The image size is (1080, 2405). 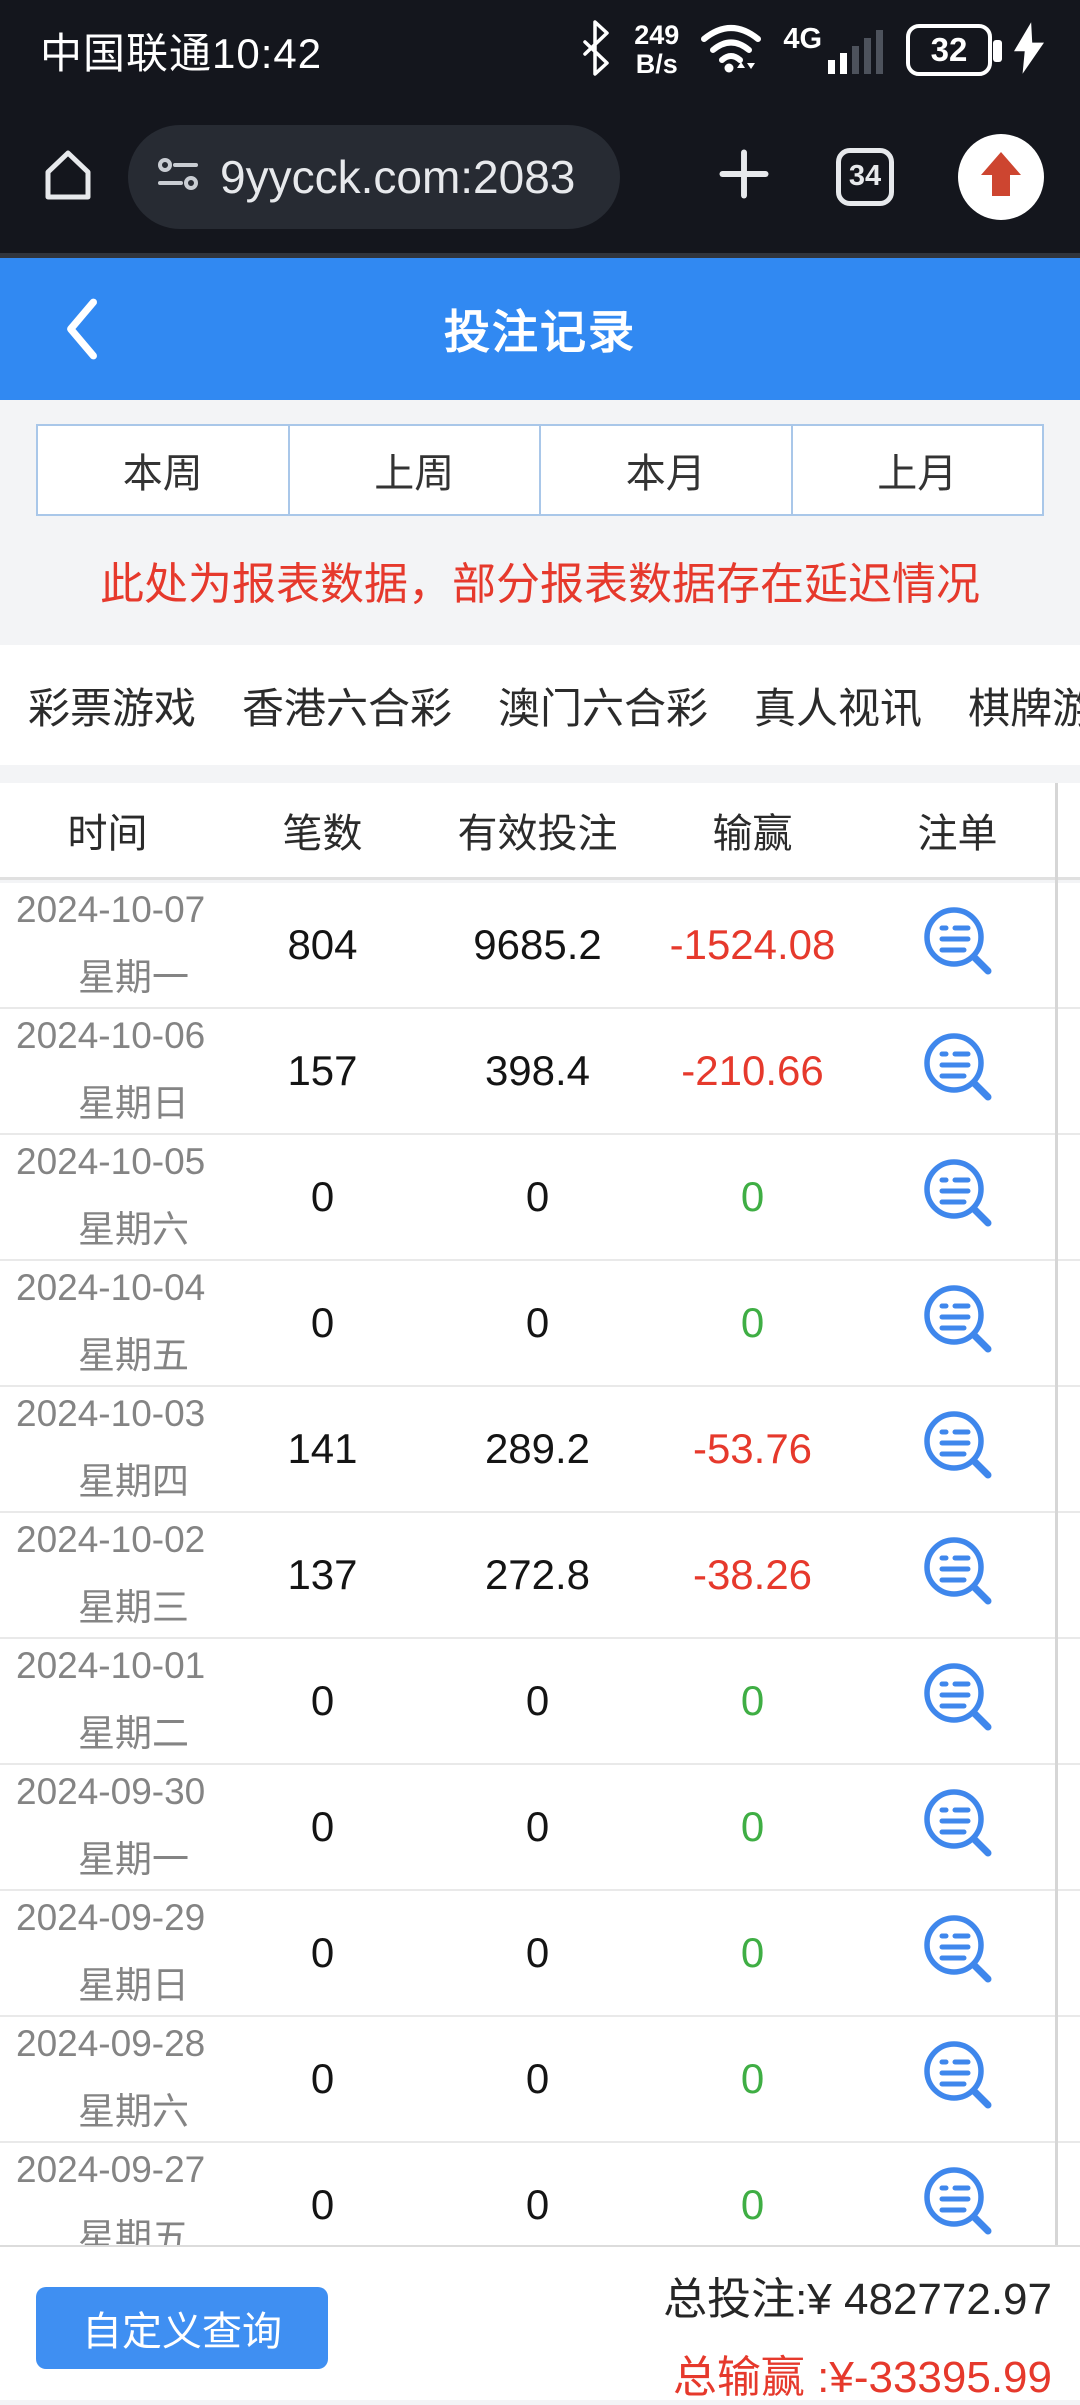 What do you see at coordinates (178, 176) in the screenshot?
I see `site-settings-icon` at bounding box center [178, 176].